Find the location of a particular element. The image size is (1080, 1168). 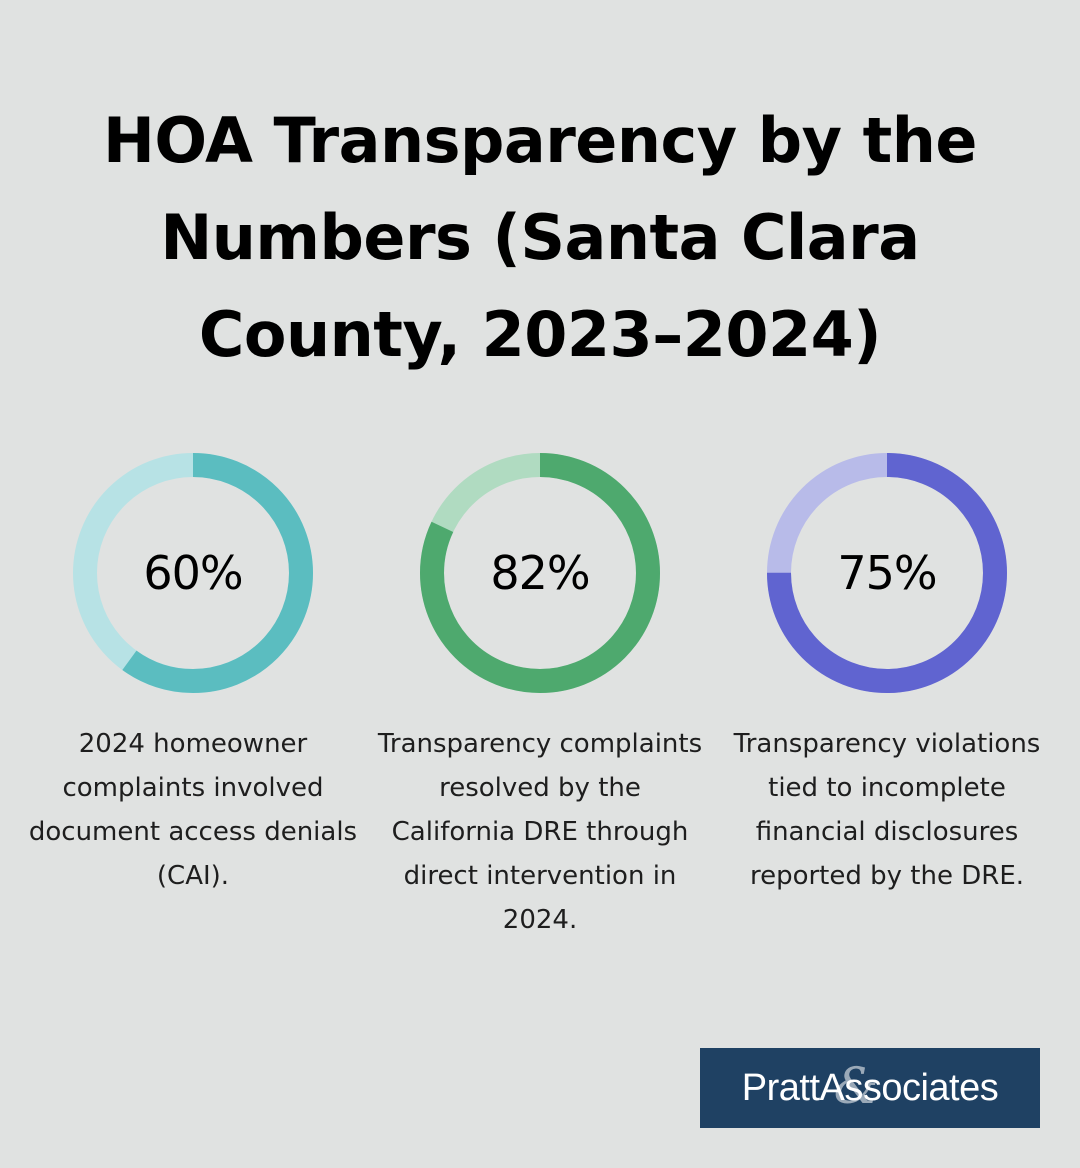

donut-chart-1: 60% is located at coordinates (193, 573).